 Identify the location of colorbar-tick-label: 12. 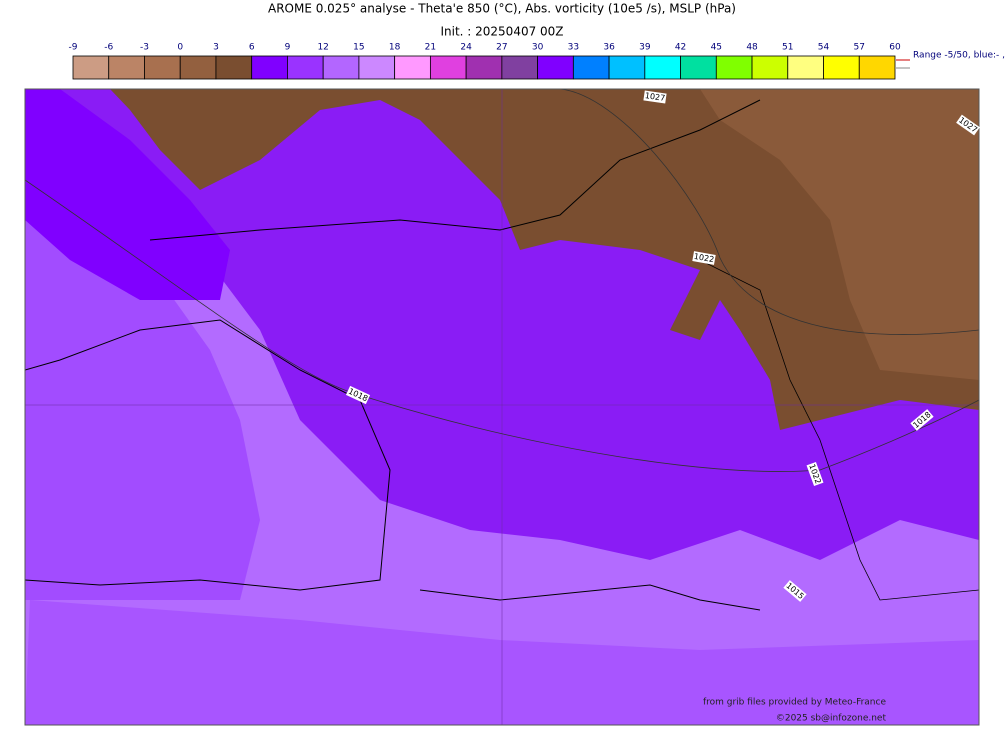
(322, 48).